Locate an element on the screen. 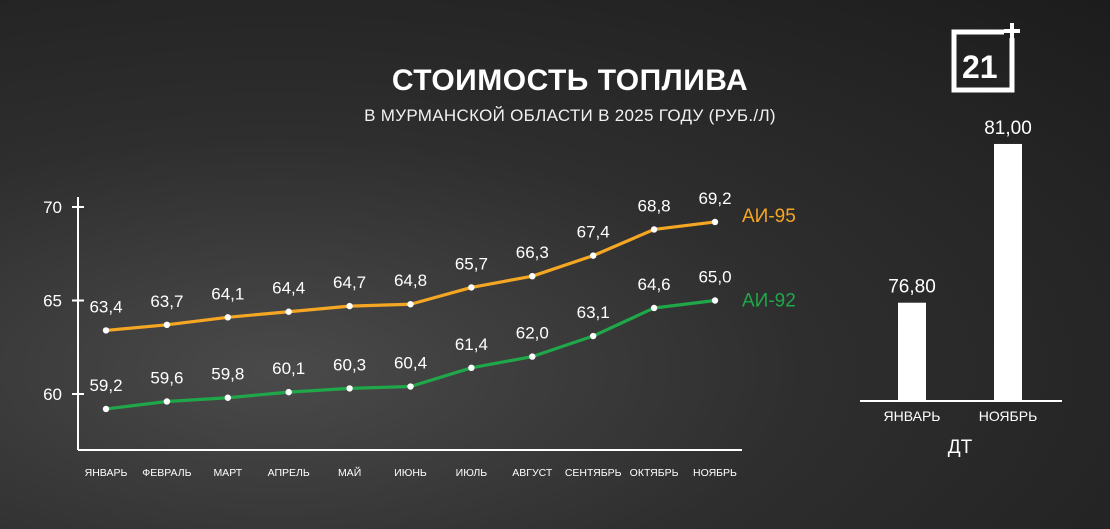 The image size is (1110, 529). data-label: 61,4 is located at coordinates (471, 344).